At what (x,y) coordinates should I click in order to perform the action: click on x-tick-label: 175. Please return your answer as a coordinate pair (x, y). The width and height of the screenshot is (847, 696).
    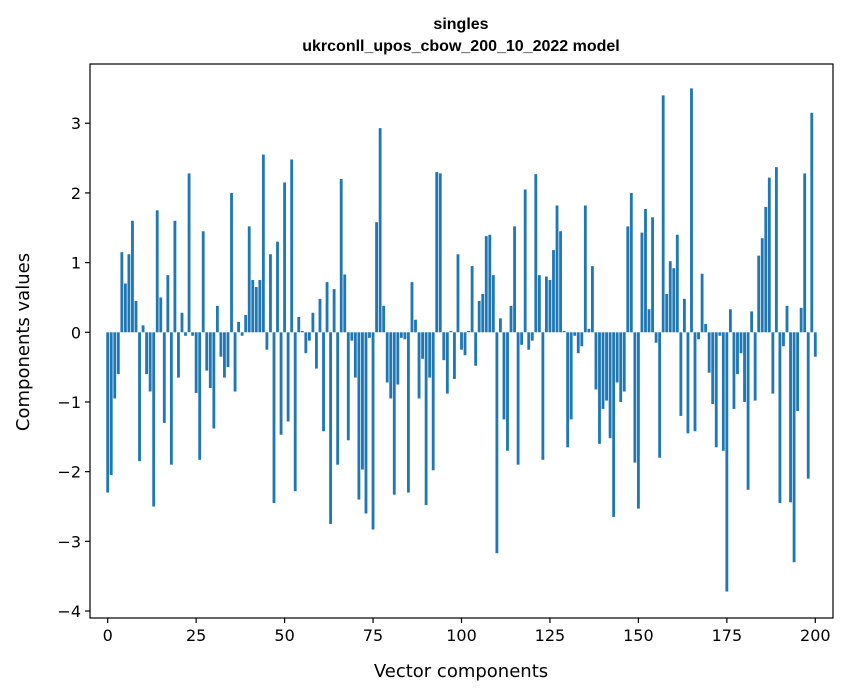
    Looking at the image, I should click on (727, 635).